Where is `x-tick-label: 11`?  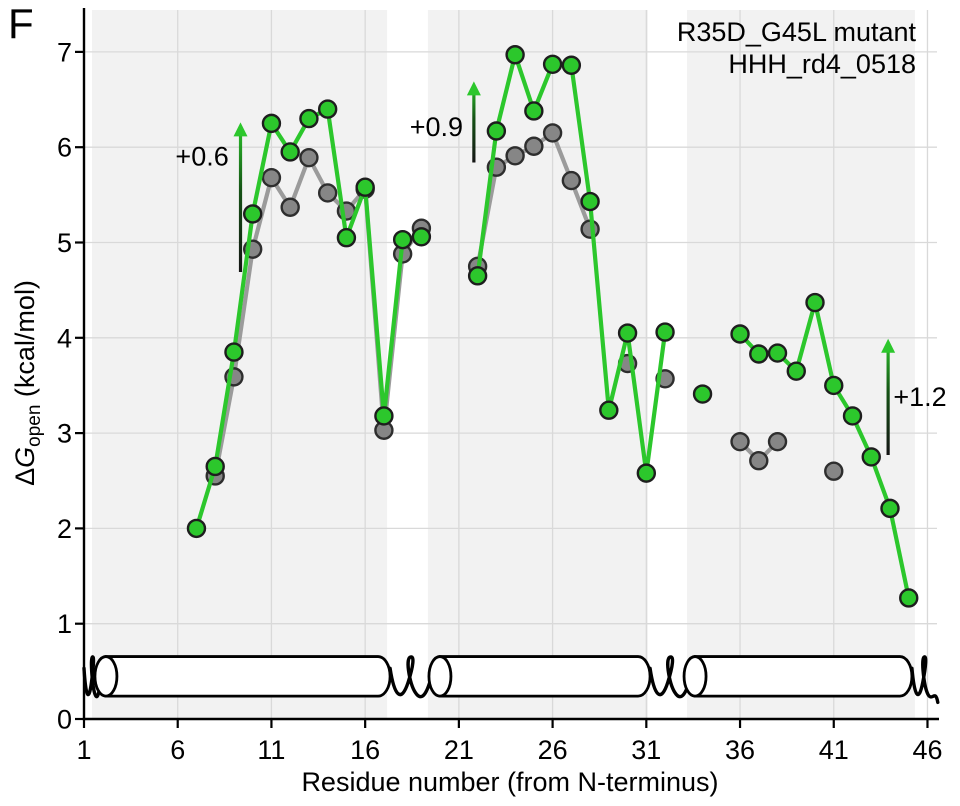
x-tick-label: 11 is located at coordinates (271, 750).